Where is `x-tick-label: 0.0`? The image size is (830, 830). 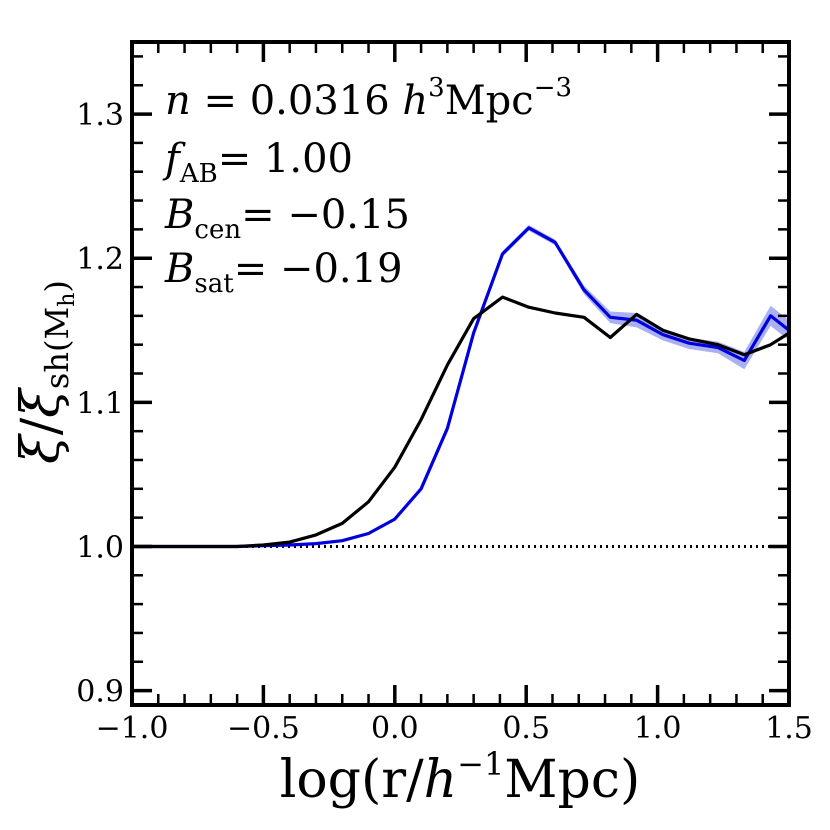 x-tick-label: 0.0 is located at coordinates (395, 728).